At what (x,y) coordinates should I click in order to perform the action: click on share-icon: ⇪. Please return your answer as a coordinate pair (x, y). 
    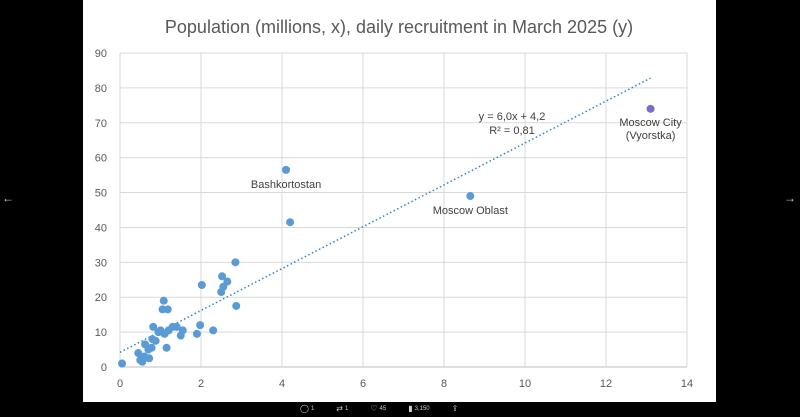
    Looking at the image, I should click on (455, 408).